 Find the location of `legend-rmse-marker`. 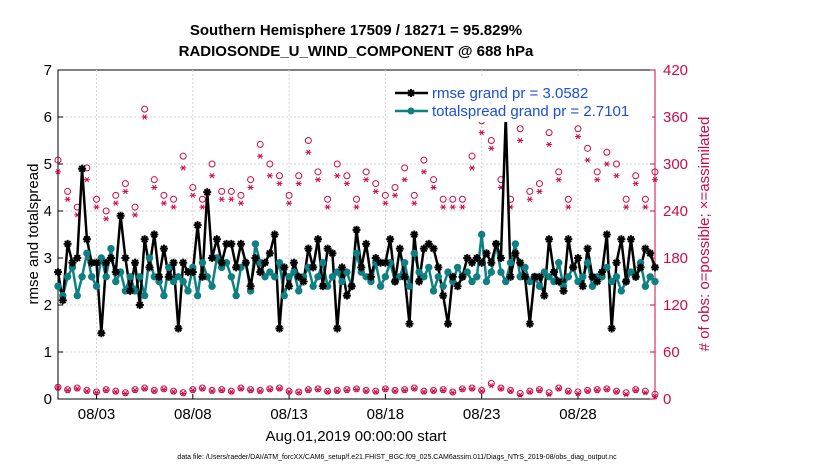

legend-rmse-marker is located at coordinates (411, 93).